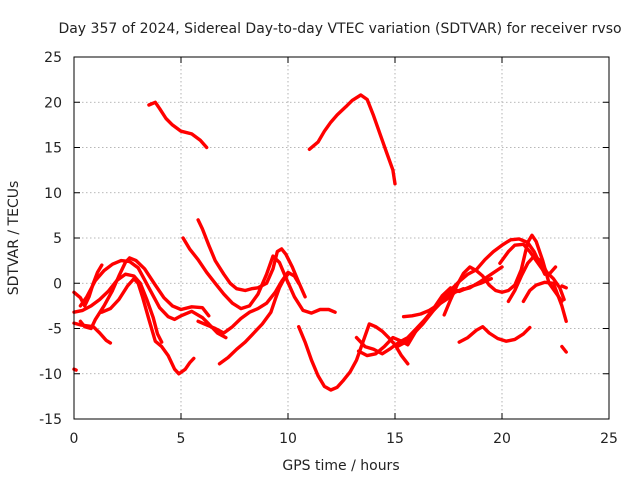 The width and height of the screenshot is (640, 480). Describe the element at coordinates (181, 439) in the screenshot. I see `x-tick-label: 5` at that location.